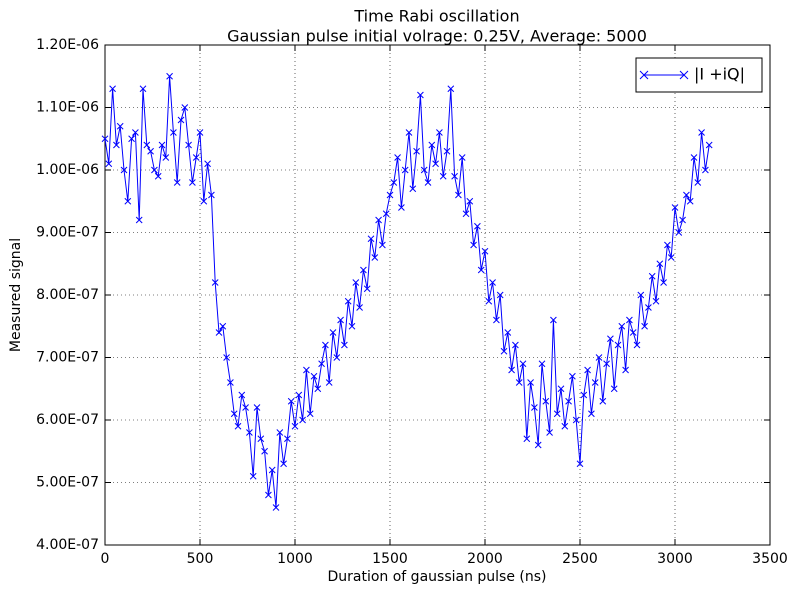 The width and height of the screenshot is (800, 592). Describe the element at coordinates (67, 45) in the screenshot. I see `y-tick-label: 1.20E-06` at that location.